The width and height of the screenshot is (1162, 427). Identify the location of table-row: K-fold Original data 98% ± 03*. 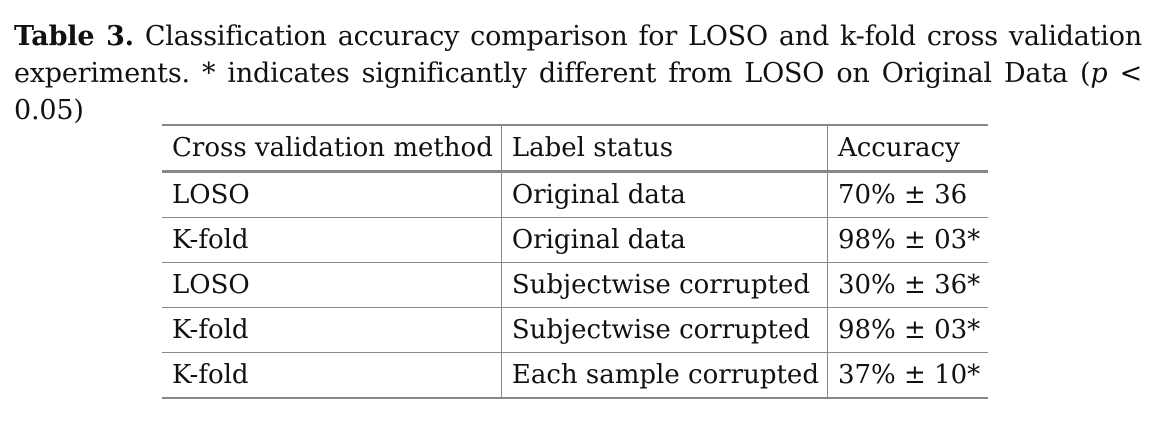
(575, 240).